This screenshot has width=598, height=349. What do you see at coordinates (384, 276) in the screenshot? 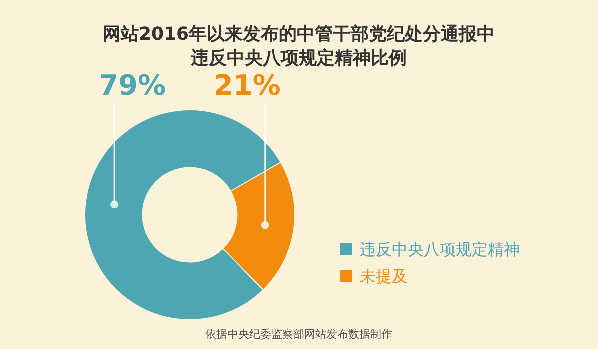
I see `legend-label: 未提及` at bounding box center [384, 276].